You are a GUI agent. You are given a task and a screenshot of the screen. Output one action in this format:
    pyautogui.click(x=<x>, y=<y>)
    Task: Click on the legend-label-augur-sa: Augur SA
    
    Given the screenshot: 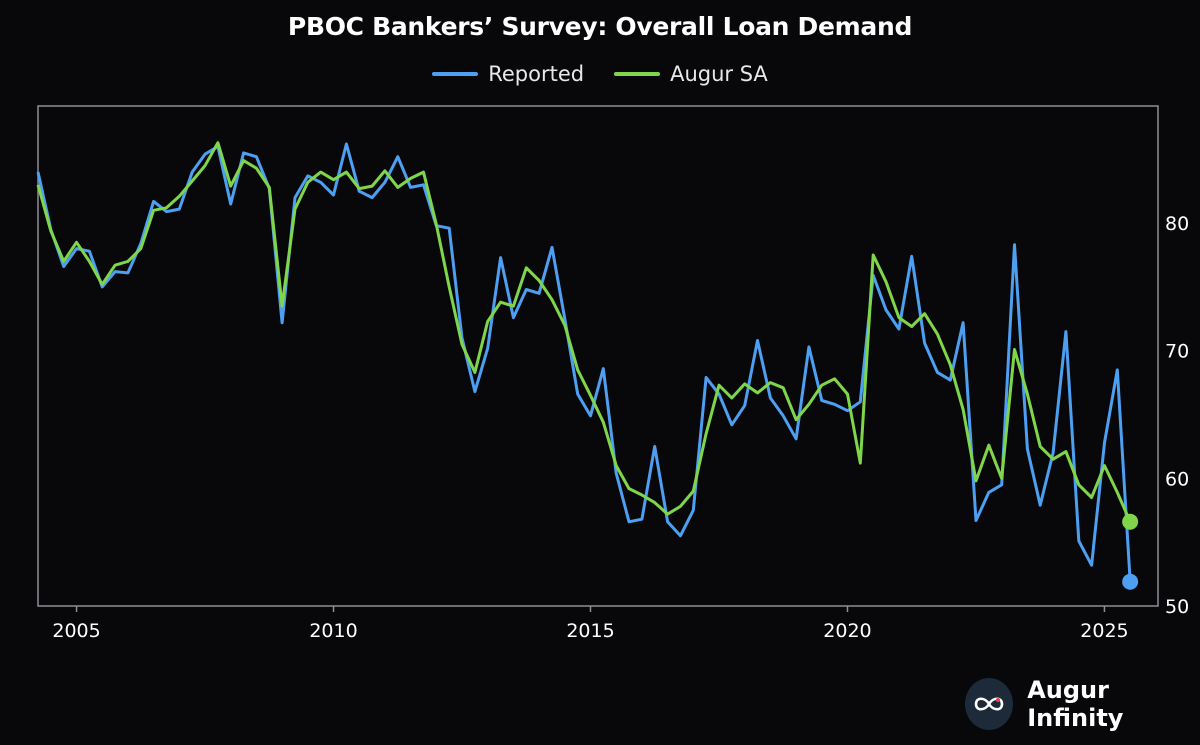 What is the action you would take?
    pyautogui.click(x=719, y=74)
    